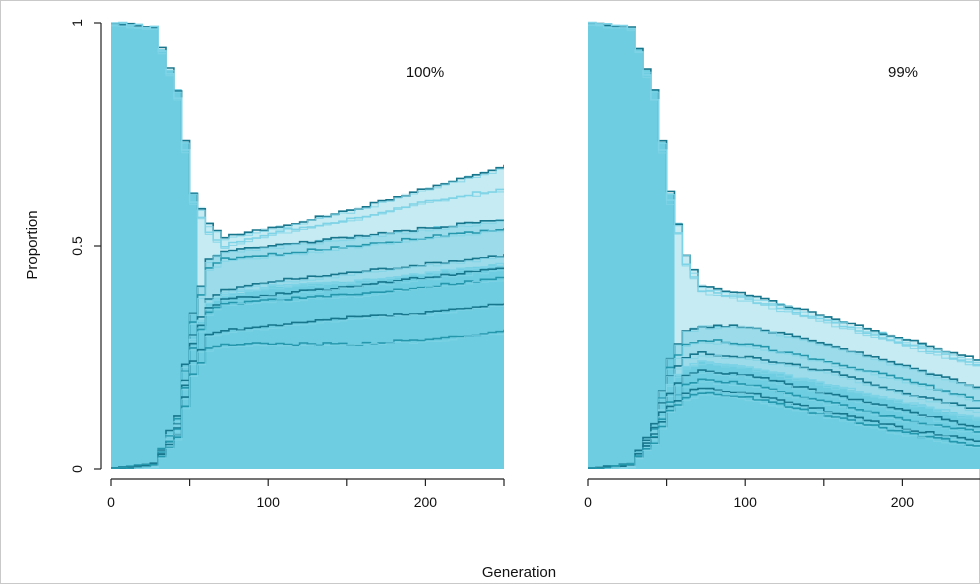 This screenshot has height=585, width=980. What do you see at coordinates (77, 469) in the screenshot?
I see `y-tick-label: 0` at bounding box center [77, 469].